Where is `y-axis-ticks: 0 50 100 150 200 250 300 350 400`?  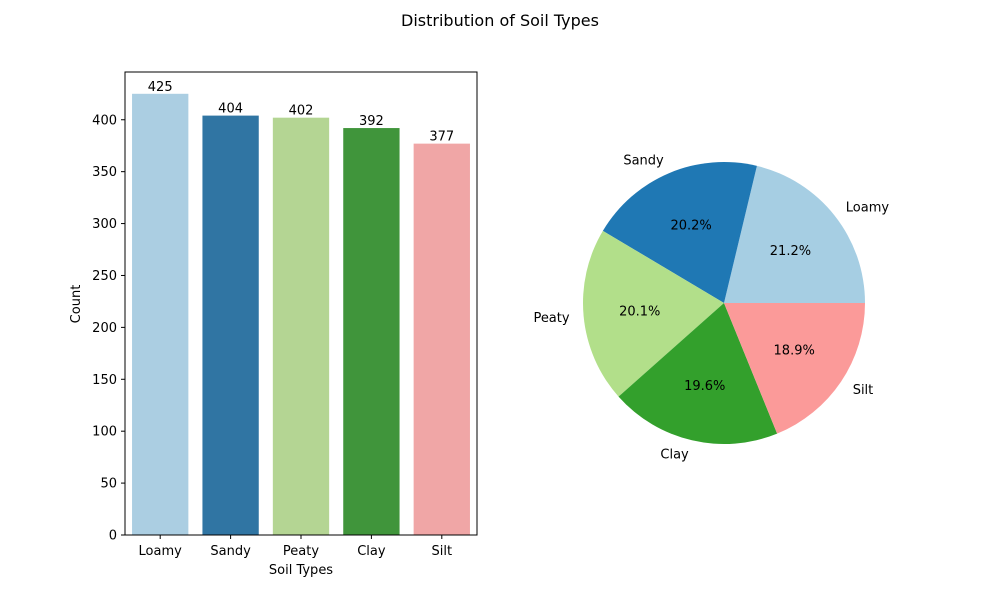 y-axis-ticks: 0 50 100 150 200 250 300 350 400 is located at coordinates (108, 328).